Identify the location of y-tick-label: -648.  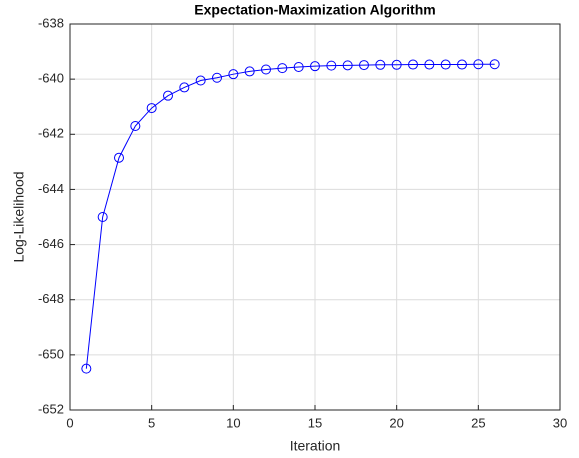
(51, 298).